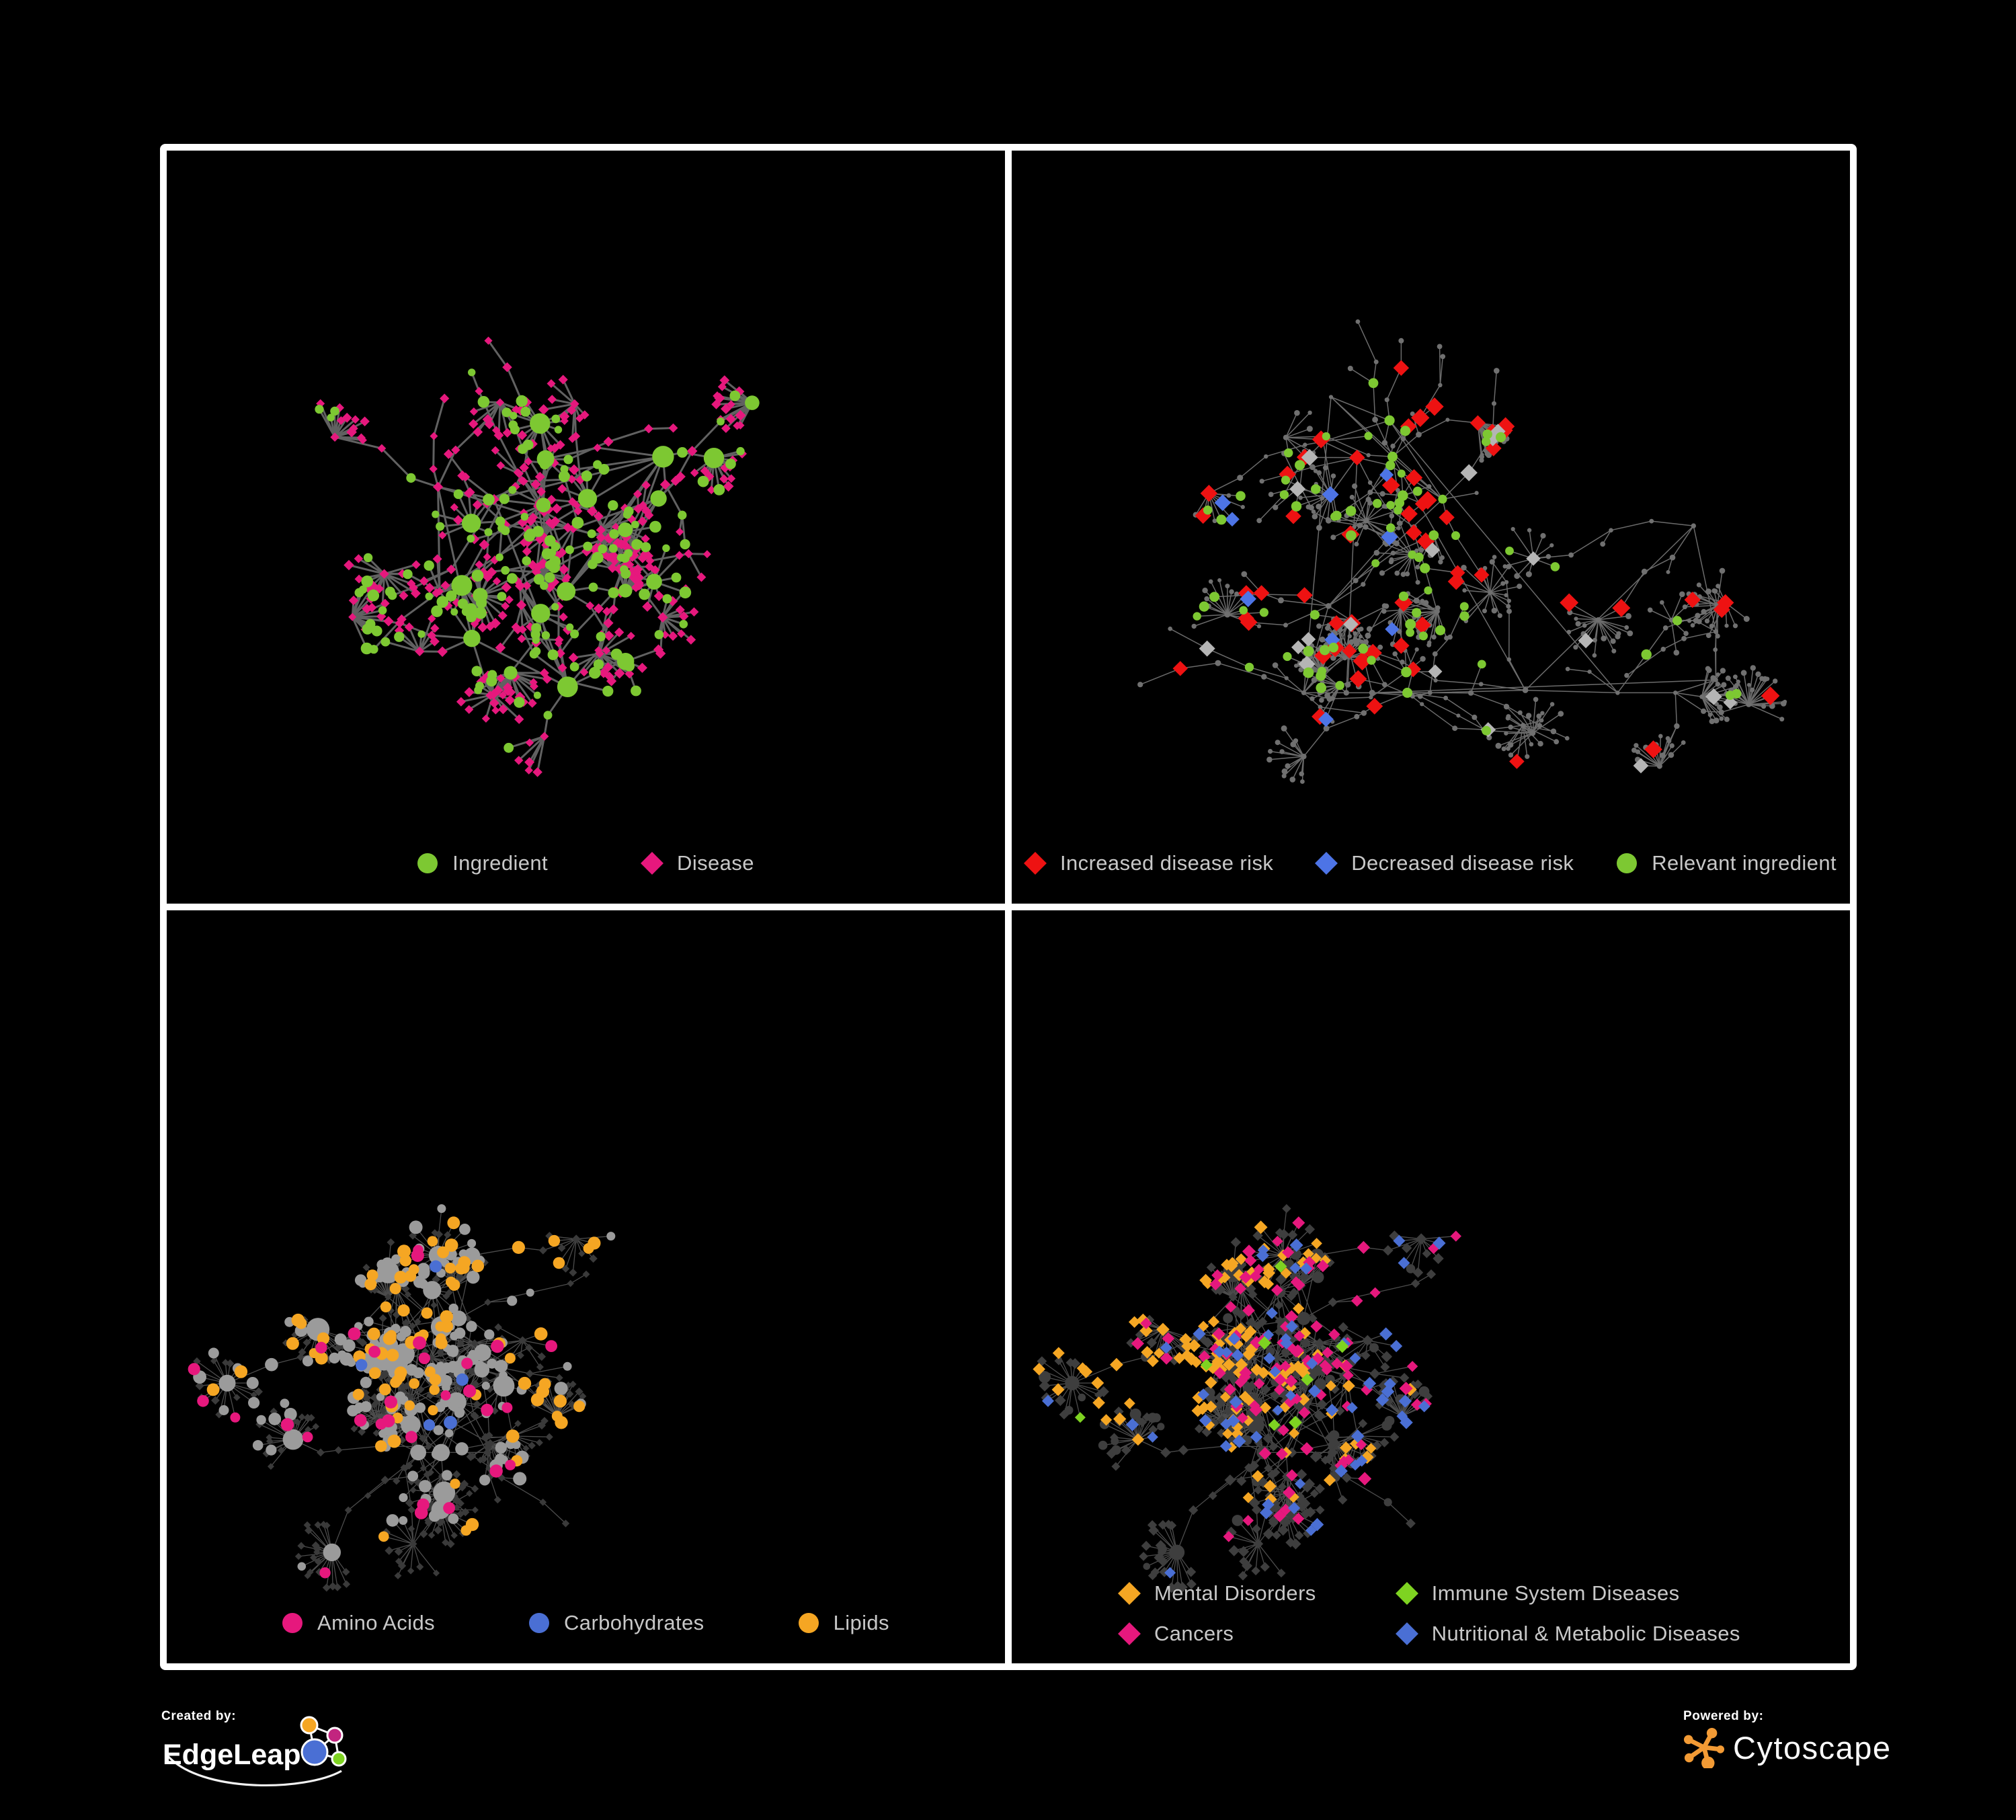 Image resolution: width=2016 pixels, height=1820 pixels. Describe the element at coordinates (634, 1622) in the screenshot. I see `legend-label: Carbohydrates` at that location.